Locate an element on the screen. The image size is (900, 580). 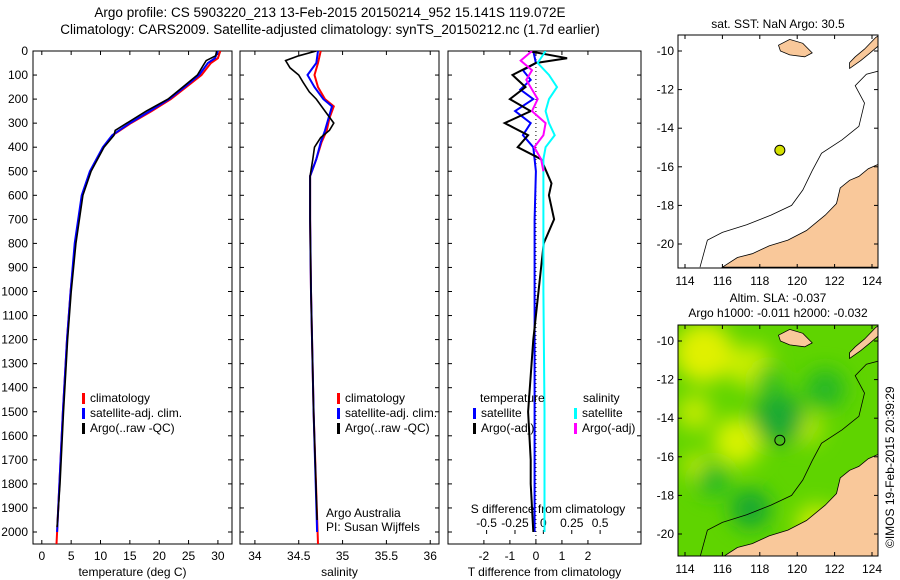
y-tick-label: 1200 is located at coordinates (14, 340).